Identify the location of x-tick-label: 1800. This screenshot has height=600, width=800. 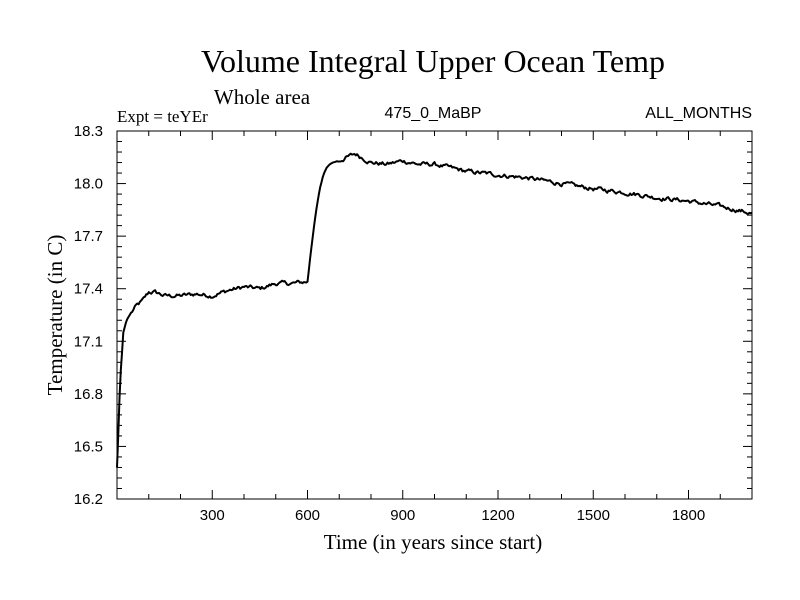
(688, 515).